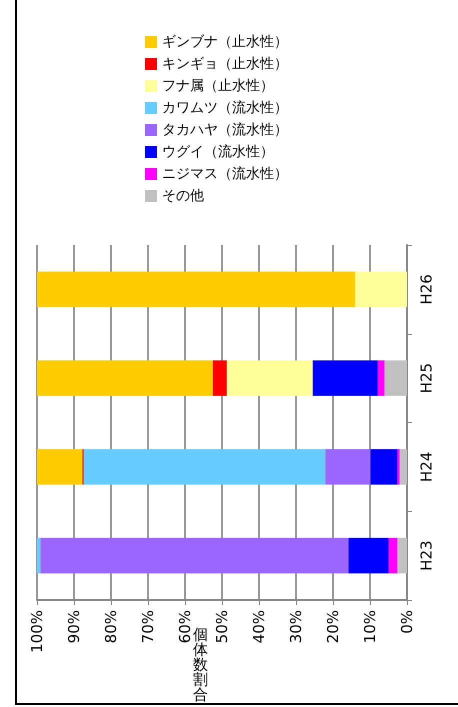 Image resolution: width=458 pixels, height=707 pixels. What do you see at coordinates (427, 467) in the screenshot?
I see `y-tick-label: H24` at bounding box center [427, 467].